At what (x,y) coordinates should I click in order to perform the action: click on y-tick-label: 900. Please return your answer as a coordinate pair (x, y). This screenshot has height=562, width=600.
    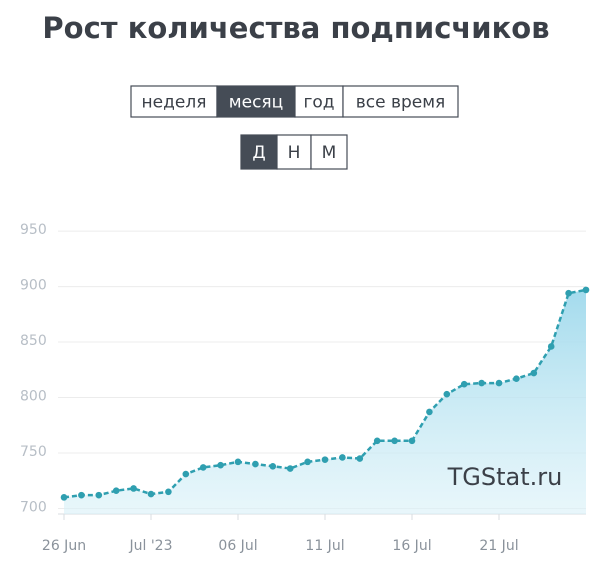
    Looking at the image, I should click on (33, 286).